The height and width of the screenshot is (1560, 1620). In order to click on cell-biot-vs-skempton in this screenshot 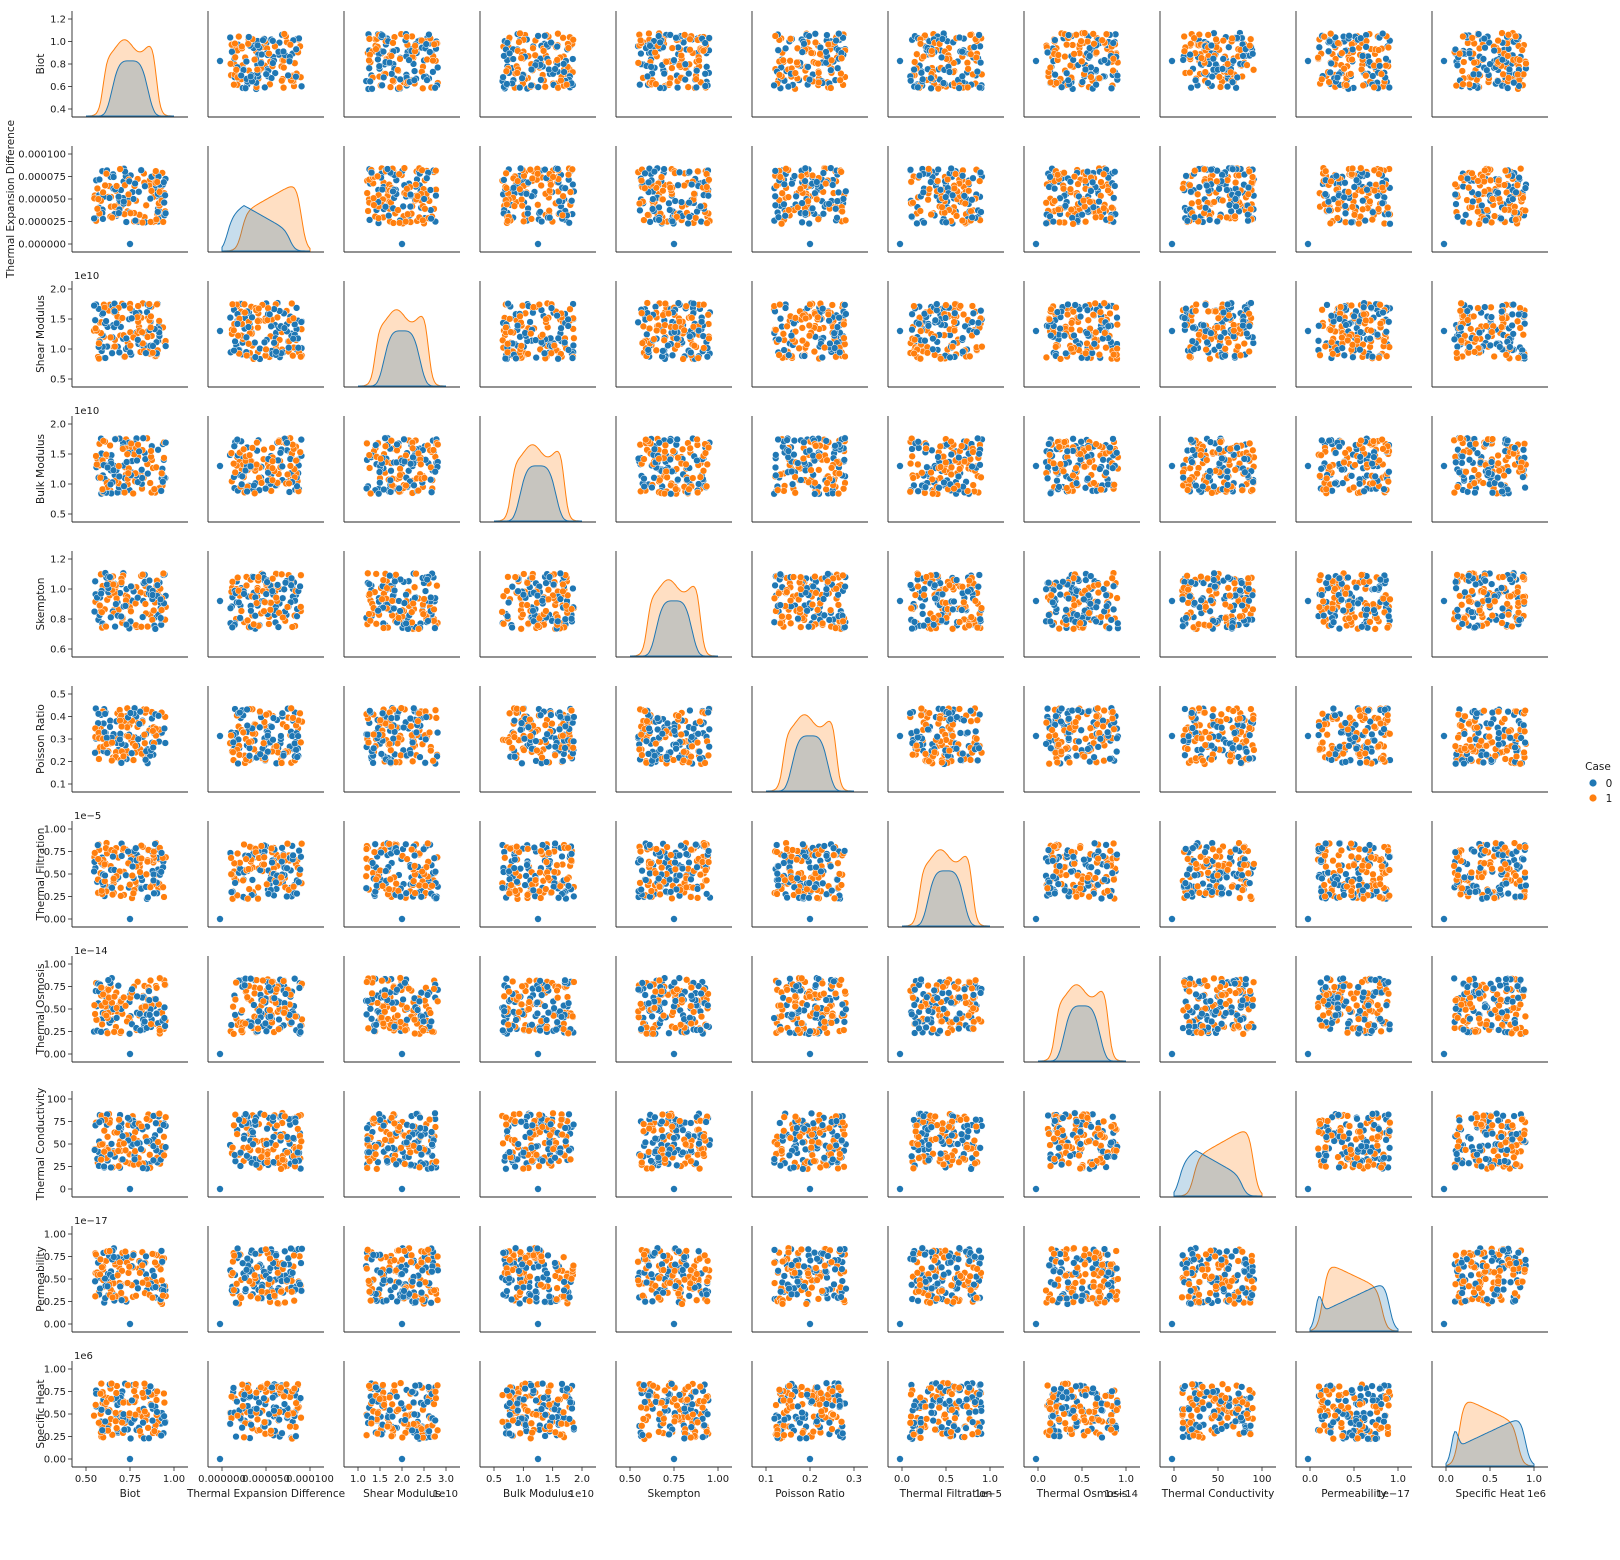, I will do `click(673, 64)`.